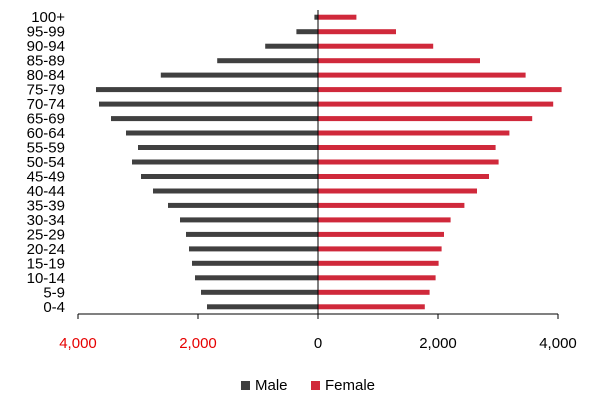 The height and width of the screenshot is (402, 597). I want to click on category-label: 90-94, so click(46, 46).